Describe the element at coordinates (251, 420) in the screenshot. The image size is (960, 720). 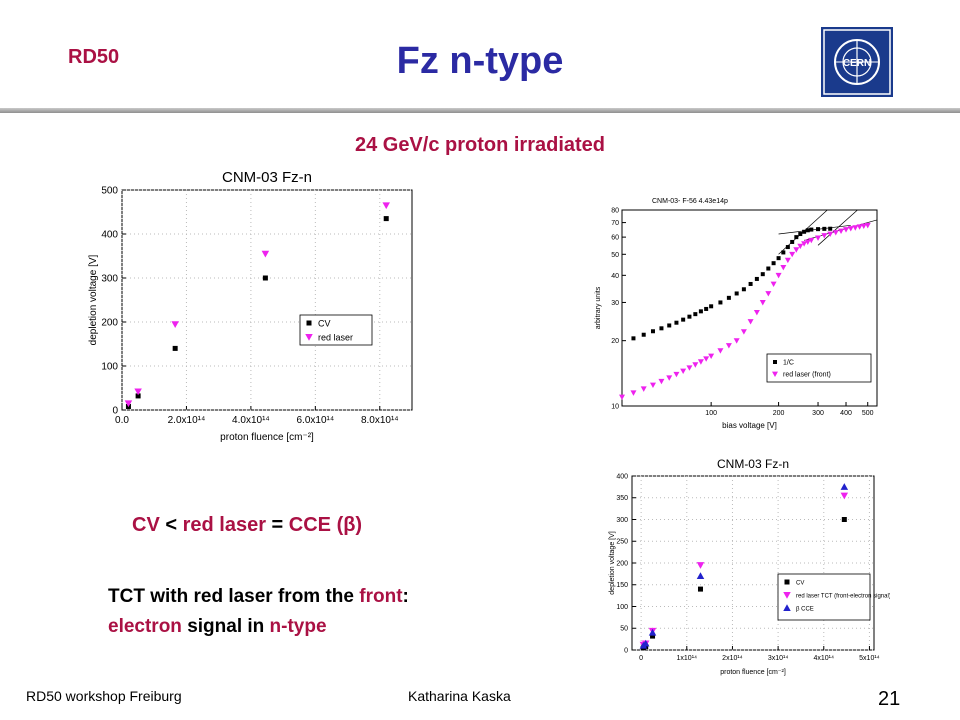
I see `x-tick-label: 4.0x10¹⁴` at that location.